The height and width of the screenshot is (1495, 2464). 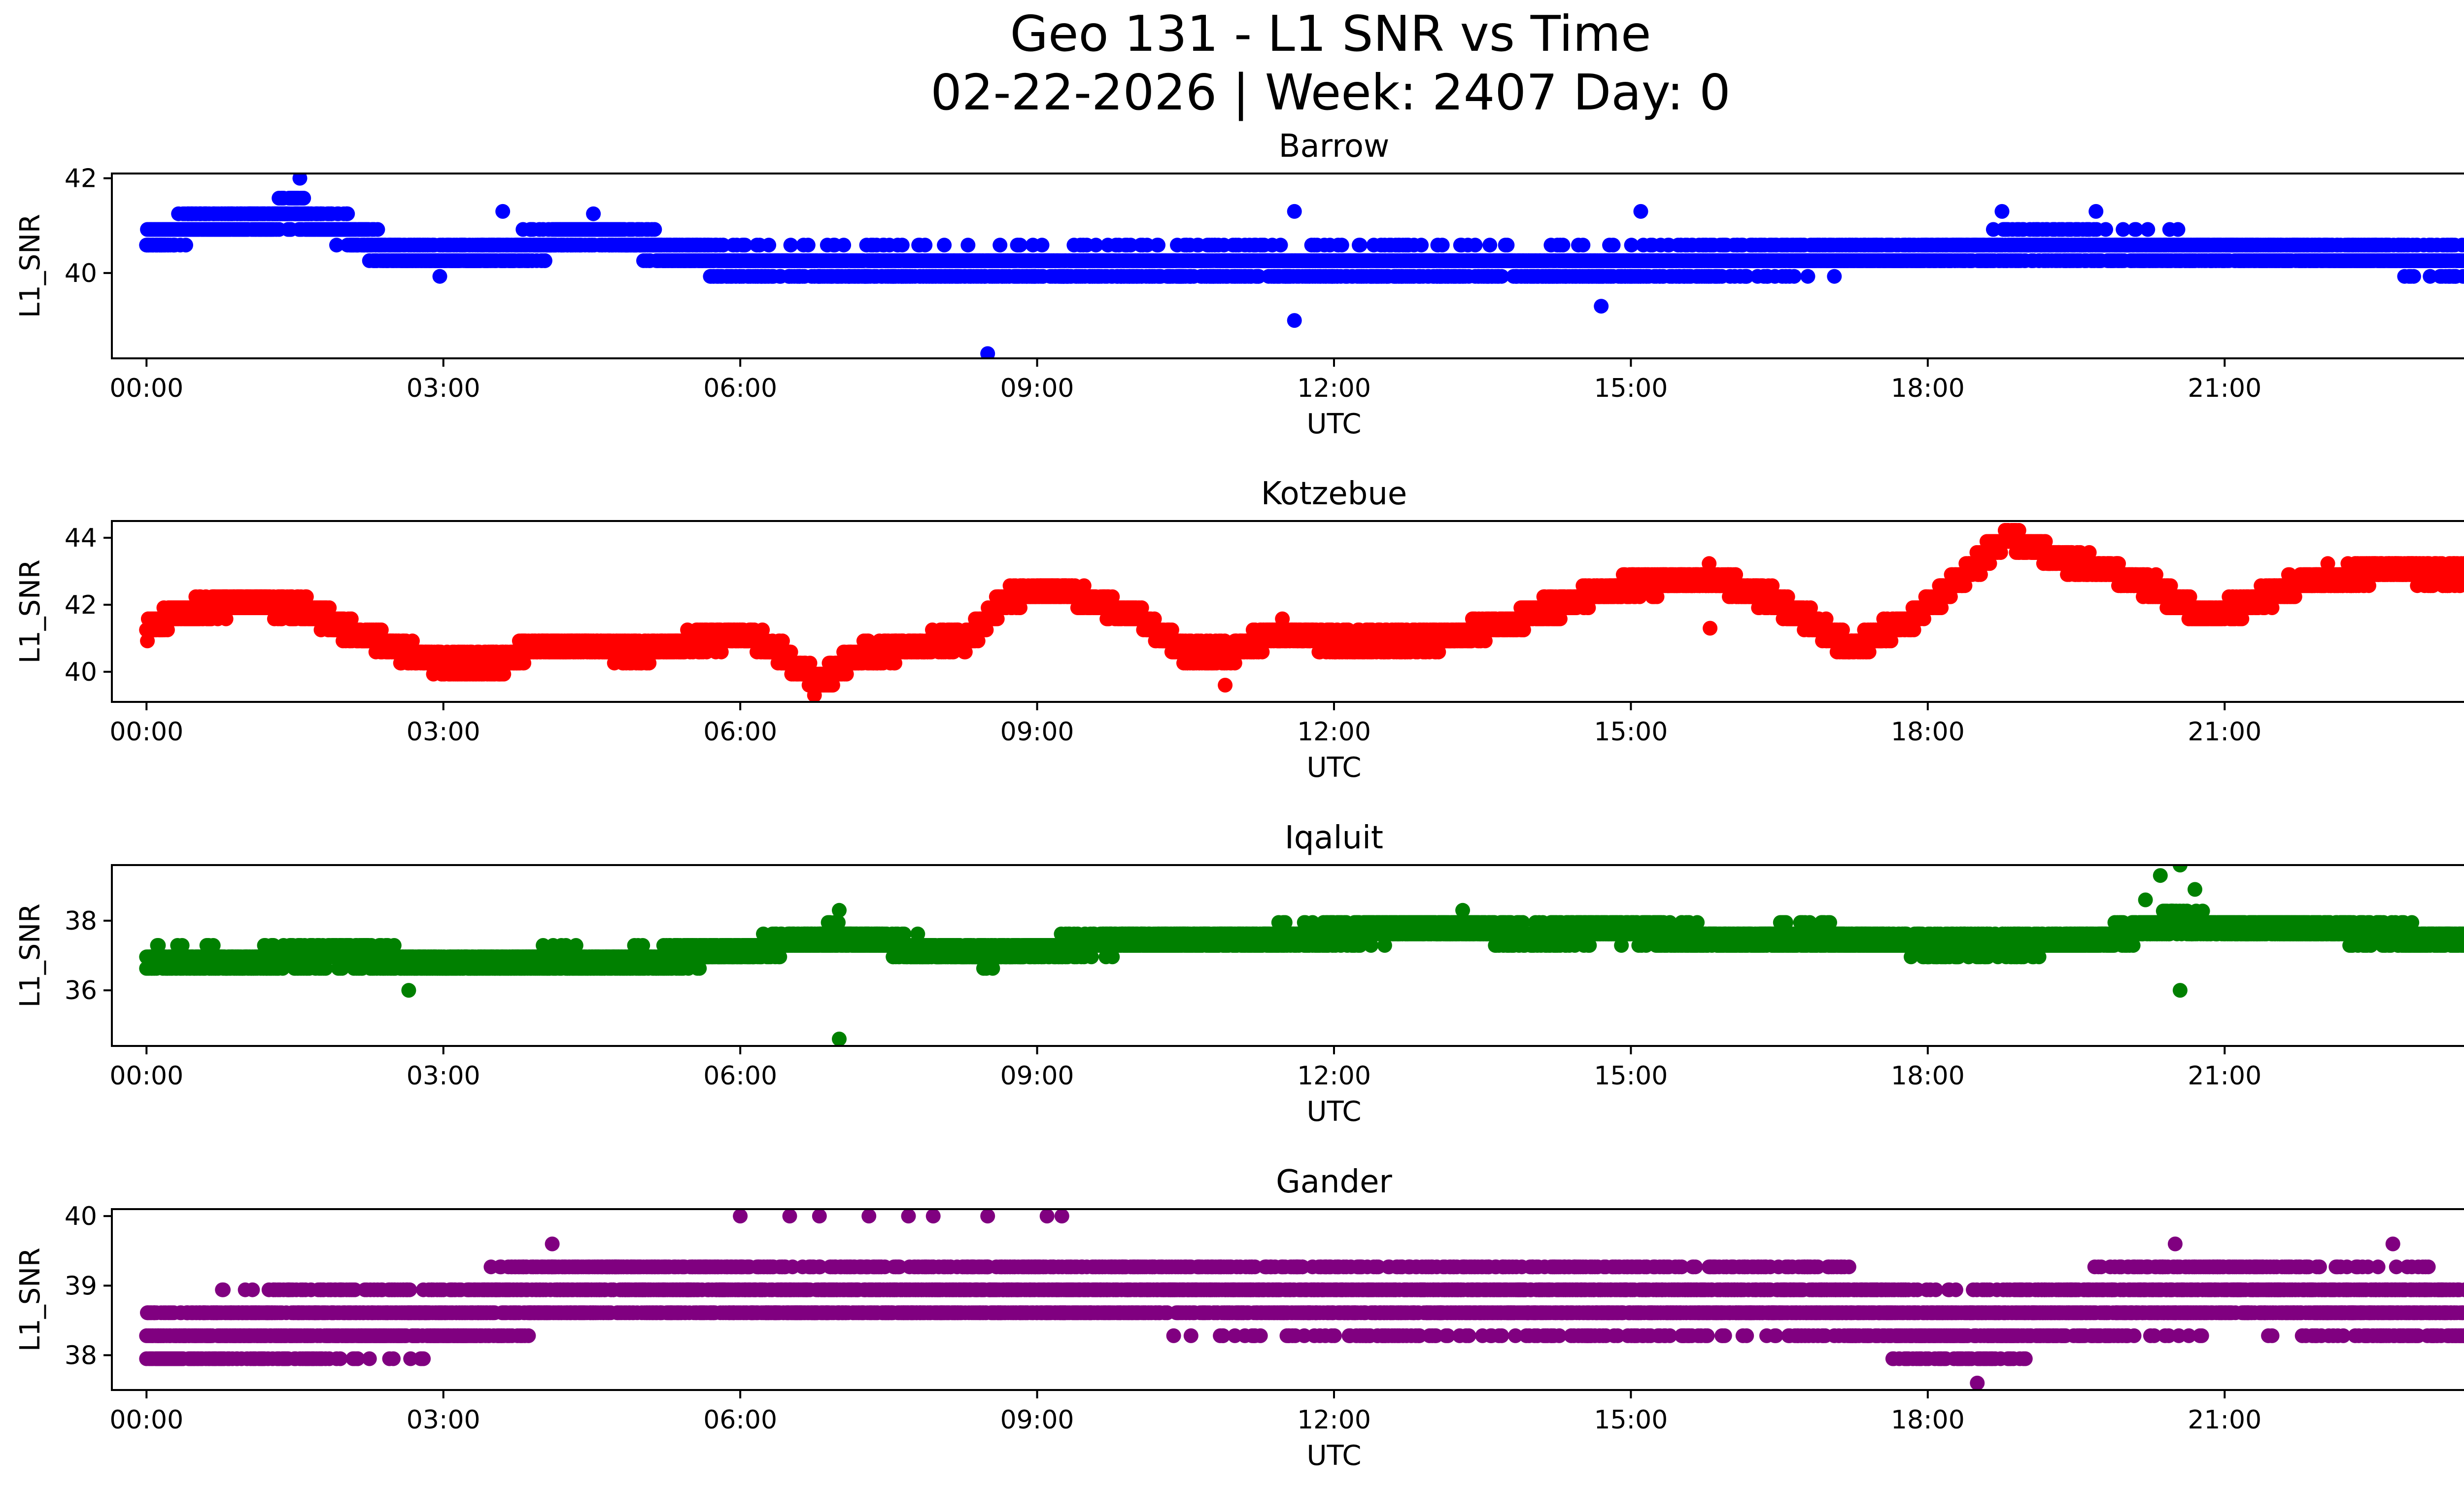 What do you see at coordinates (1334, 146) in the screenshot?
I see `panel-title: Barrow` at bounding box center [1334, 146].